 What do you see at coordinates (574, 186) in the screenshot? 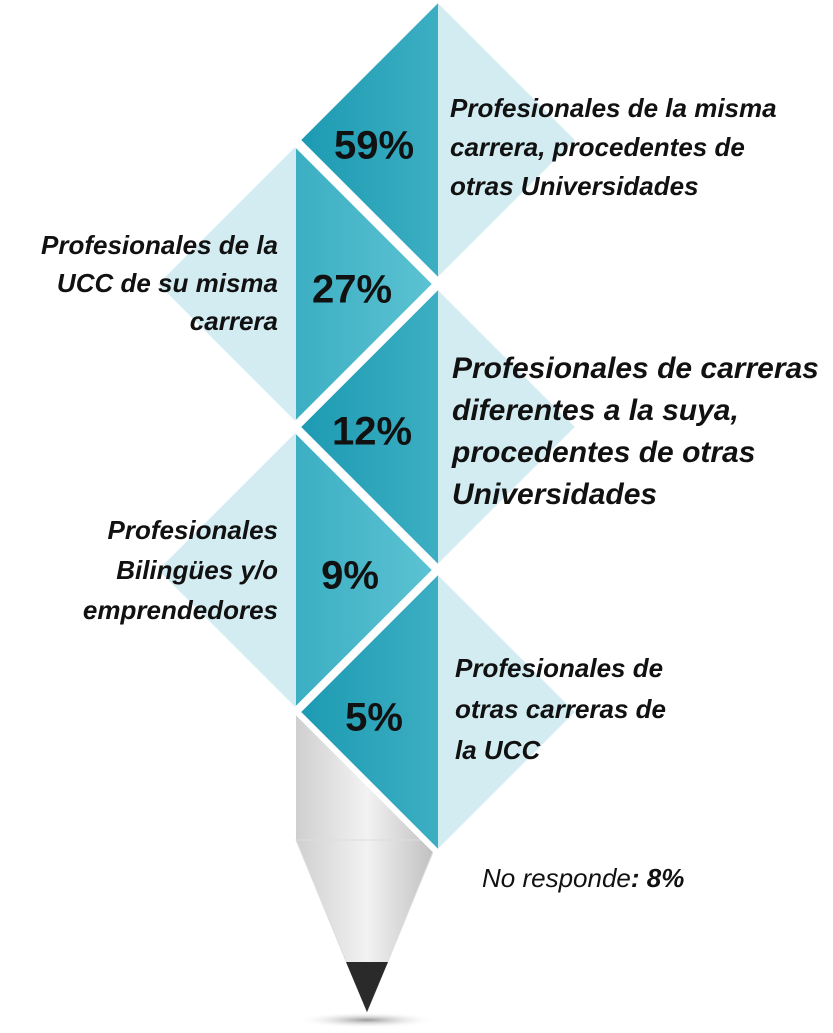
I see `description: otras Universidades` at bounding box center [574, 186].